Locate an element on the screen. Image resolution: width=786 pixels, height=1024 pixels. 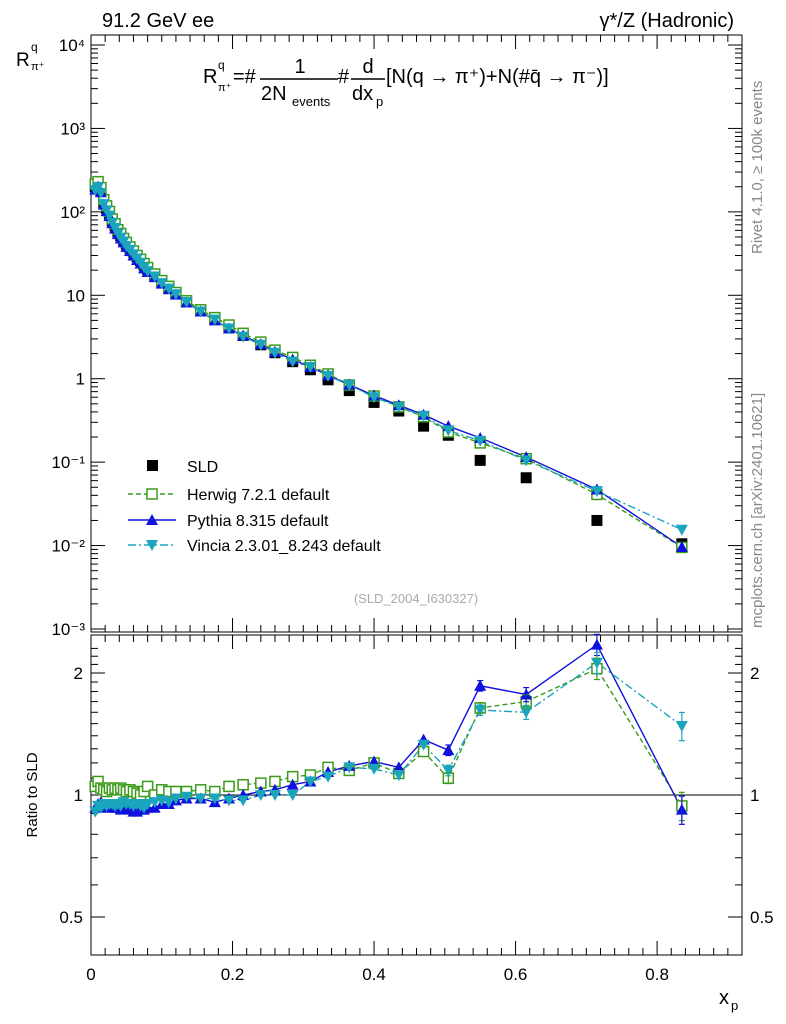
ratio-y-tick-label: 0.5 is located at coordinates (71, 917).